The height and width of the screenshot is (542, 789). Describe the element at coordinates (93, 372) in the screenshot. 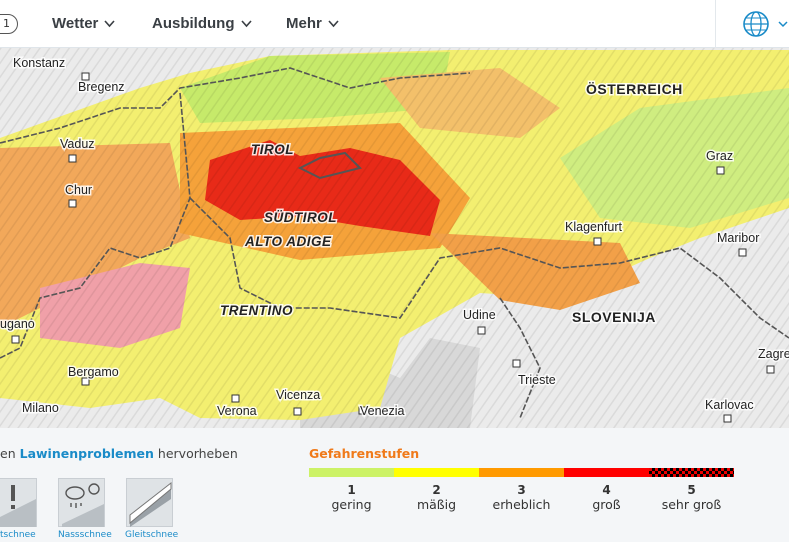

I see `place-label: Bergamo` at that location.